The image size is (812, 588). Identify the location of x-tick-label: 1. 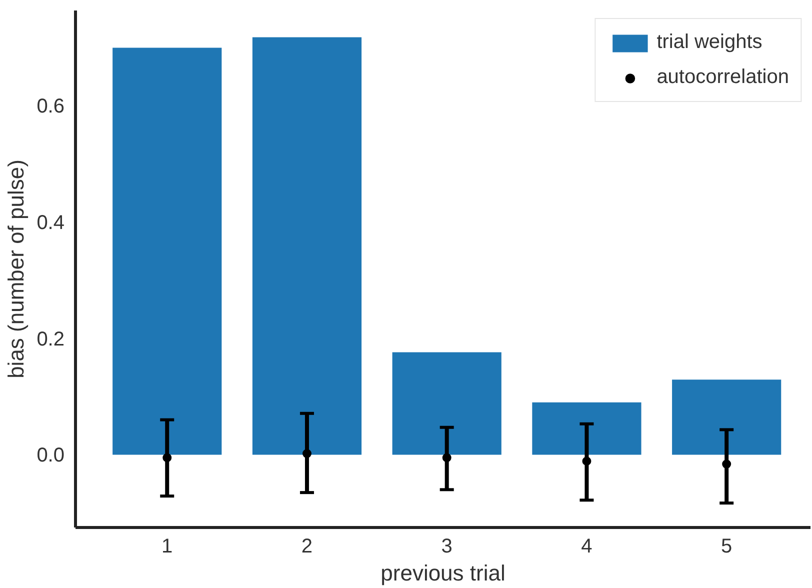
(167, 547).